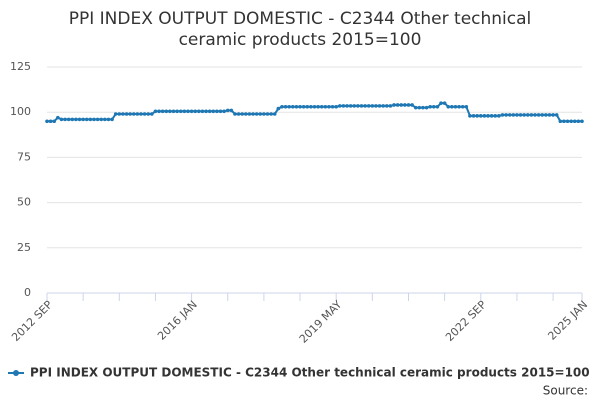 The width and height of the screenshot is (600, 400). I want to click on y-tick-label: 0, so click(27, 292).